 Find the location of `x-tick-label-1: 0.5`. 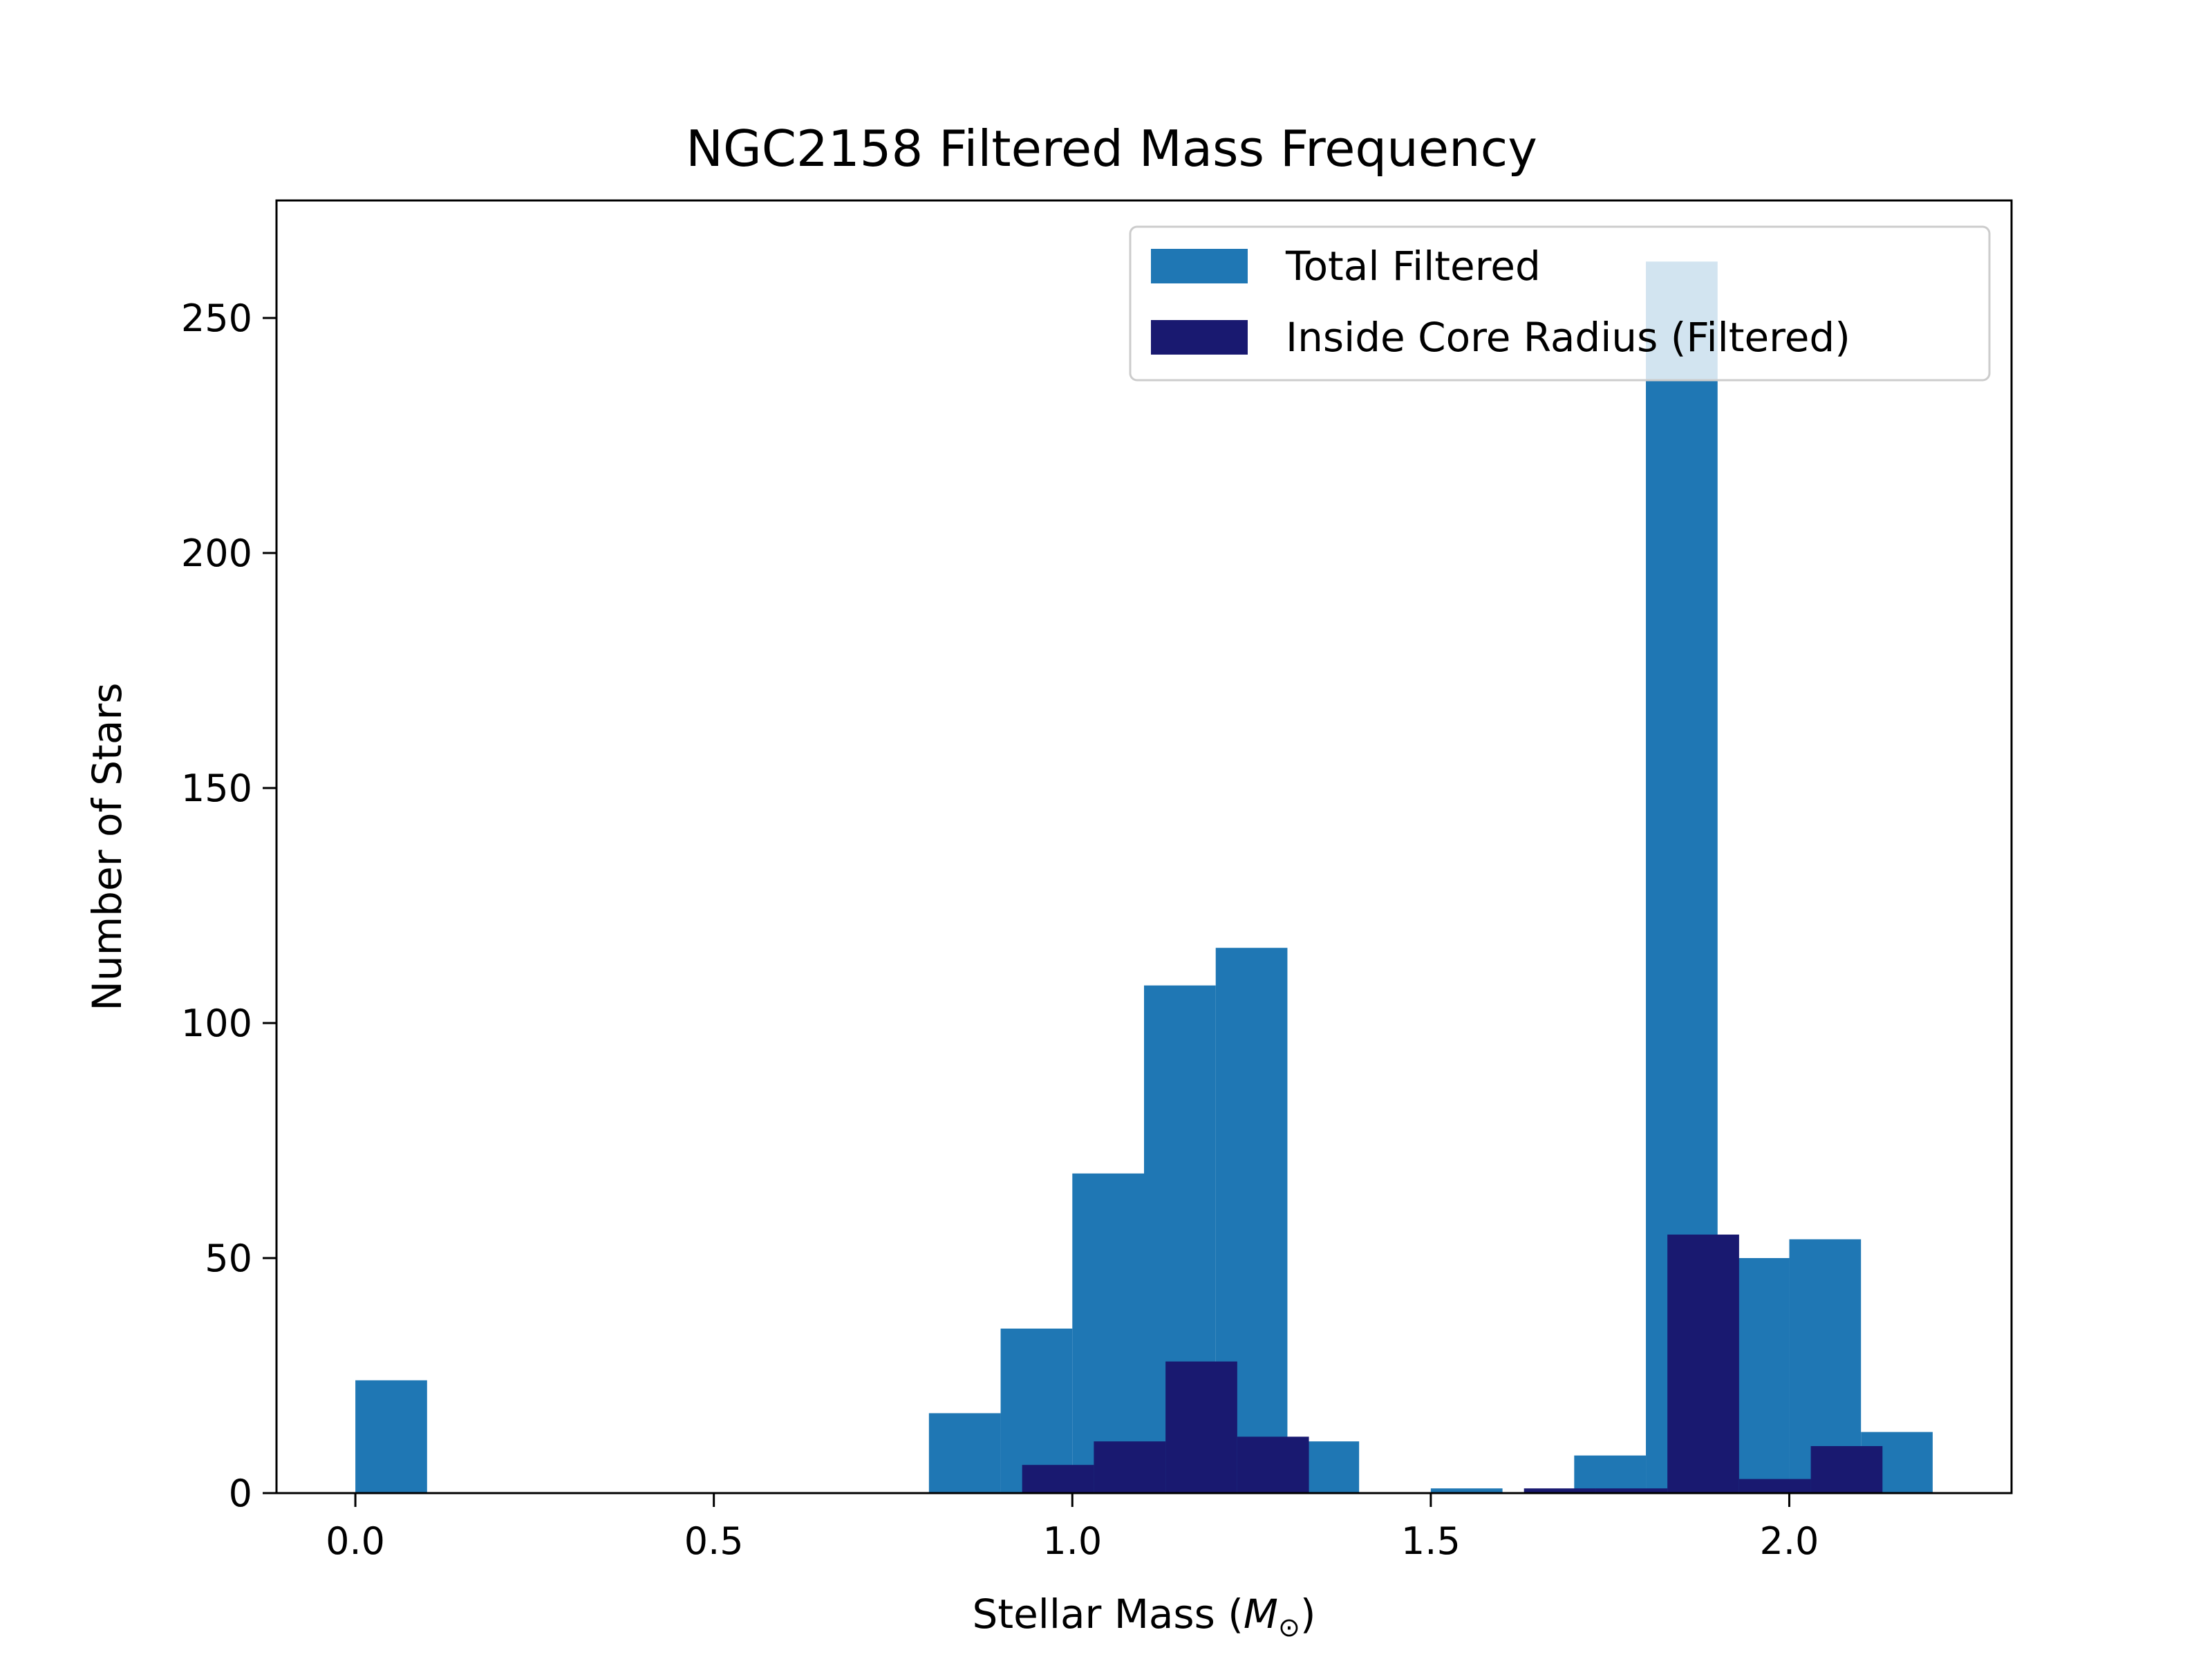

x-tick-label-1: 0.5 is located at coordinates (714, 1541).